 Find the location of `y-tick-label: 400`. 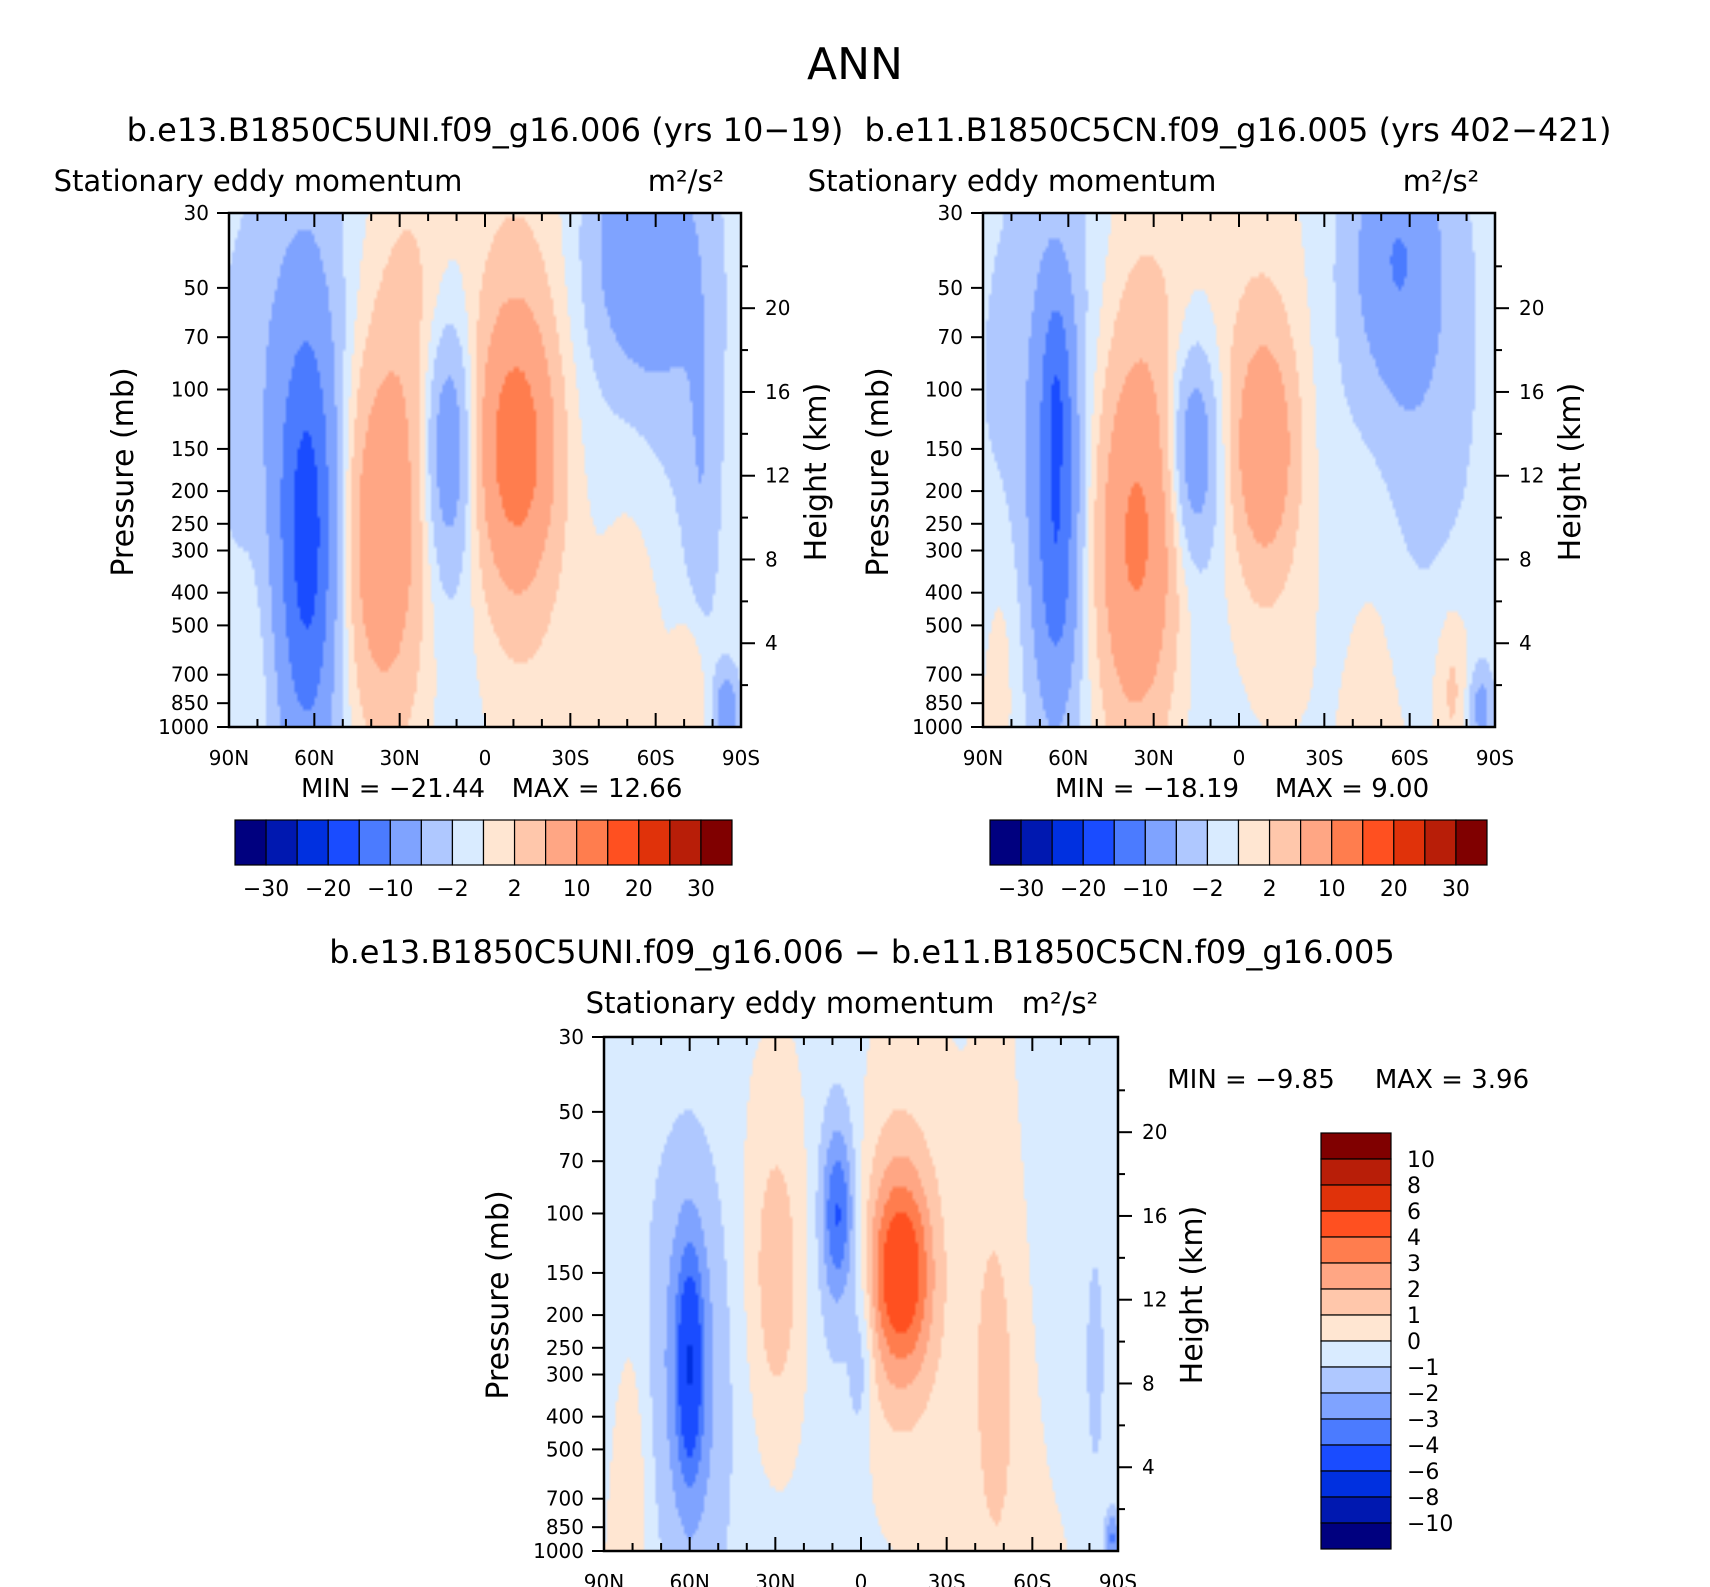

y-tick-label: 400 is located at coordinates (565, 1417).